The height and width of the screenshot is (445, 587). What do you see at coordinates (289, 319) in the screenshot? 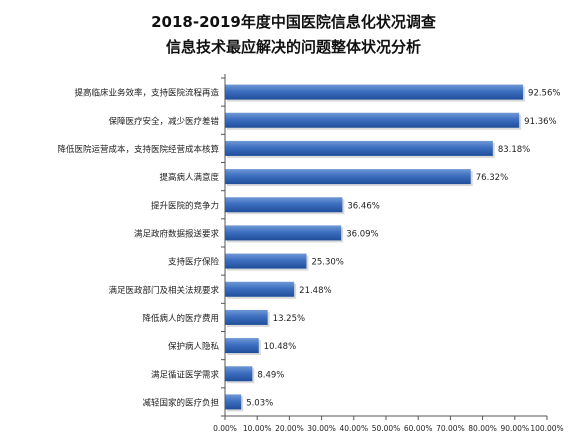
I see `value-label: 13.25%` at bounding box center [289, 319].